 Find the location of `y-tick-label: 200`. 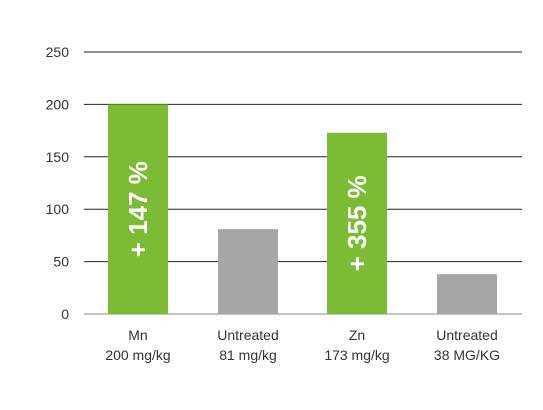

y-tick-label: 200 is located at coordinates (58, 104).